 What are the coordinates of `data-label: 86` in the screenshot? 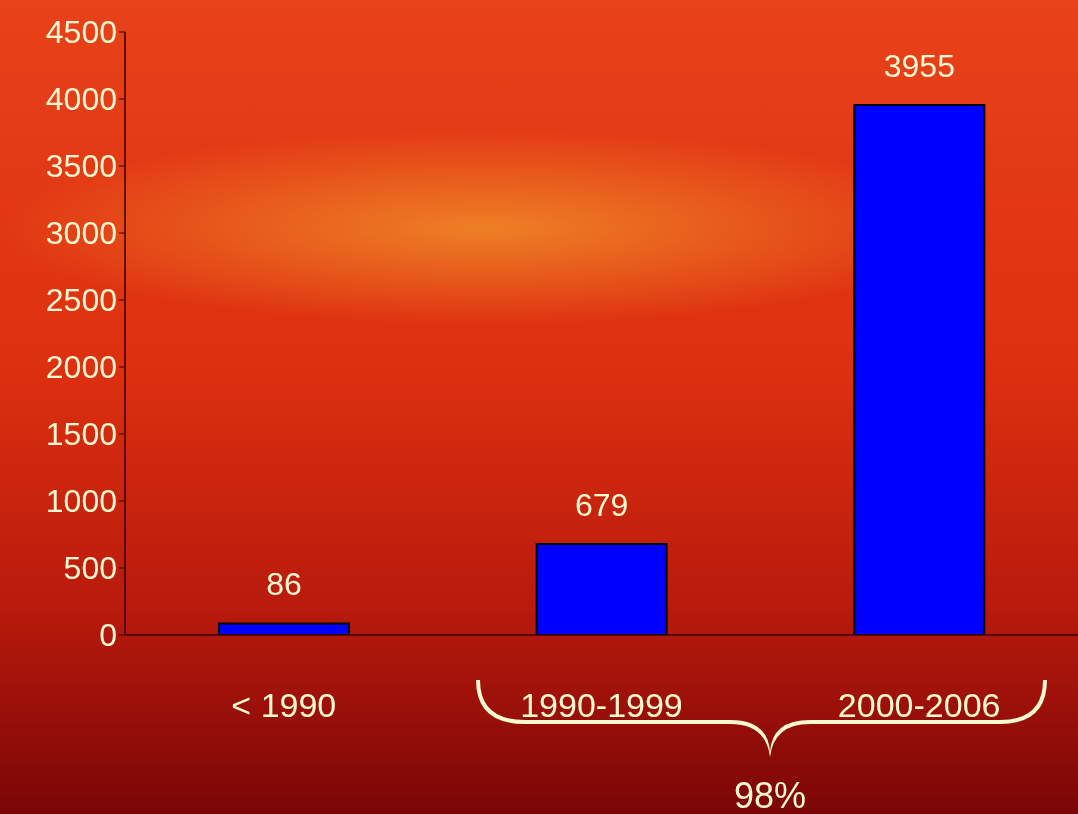 It's located at (284, 584).